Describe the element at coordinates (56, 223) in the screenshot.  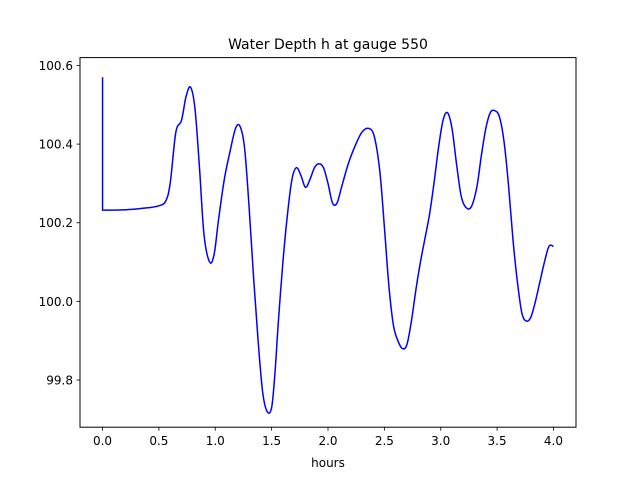
I see `y-tick-label: 100.2` at that location.